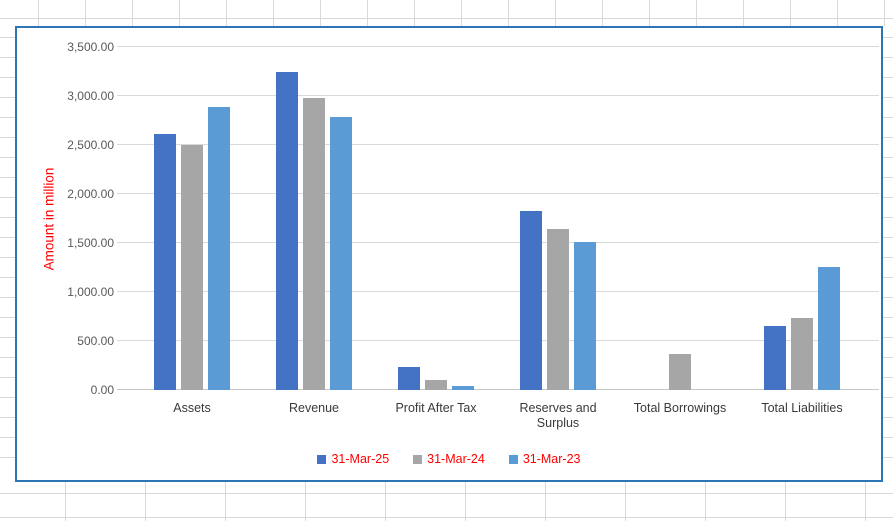 The image size is (893, 521). What do you see at coordinates (498, 291) in the screenshot?
I see `gridline-1,000.00` at bounding box center [498, 291].